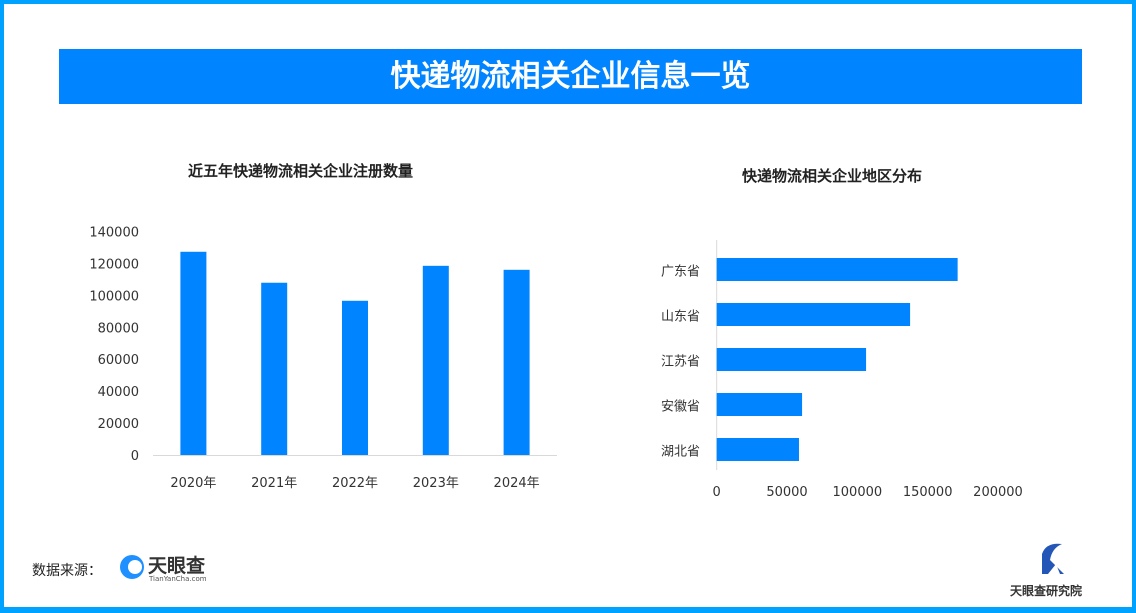 The image size is (1136, 613). Describe the element at coordinates (118, 328) in the screenshot. I see `y-tick-label: 80000` at that location.